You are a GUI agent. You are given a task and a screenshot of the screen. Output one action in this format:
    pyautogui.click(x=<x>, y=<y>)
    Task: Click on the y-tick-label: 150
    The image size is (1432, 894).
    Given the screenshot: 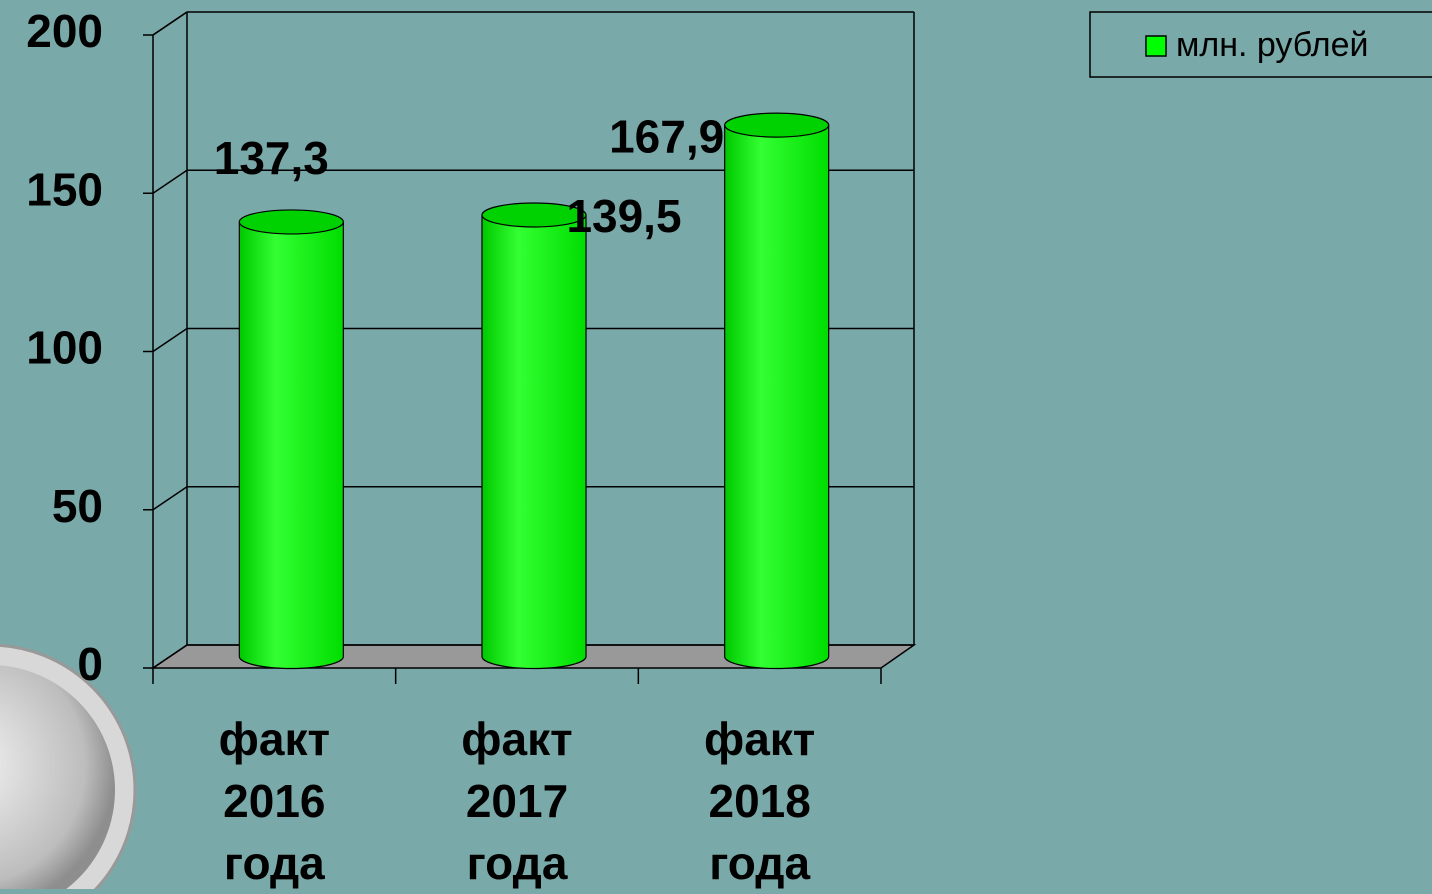 What is the action you would take?
    pyautogui.click(x=64, y=189)
    